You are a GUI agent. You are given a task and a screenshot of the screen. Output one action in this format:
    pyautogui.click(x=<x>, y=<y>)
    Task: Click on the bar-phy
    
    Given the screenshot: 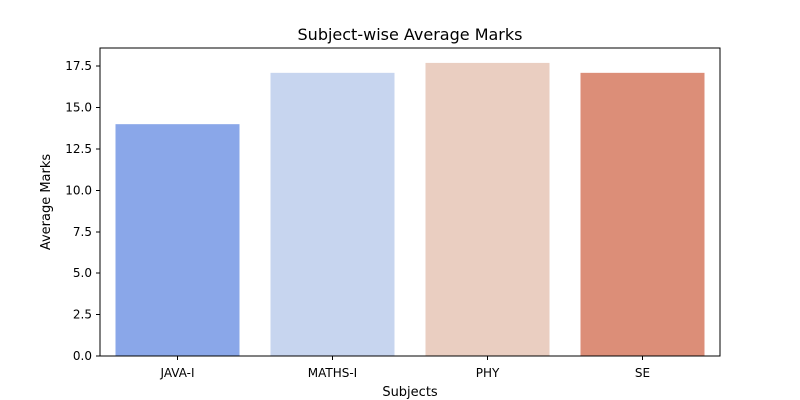 What is the action you would take?
    pyautogui.click(x=487, y=209)
    